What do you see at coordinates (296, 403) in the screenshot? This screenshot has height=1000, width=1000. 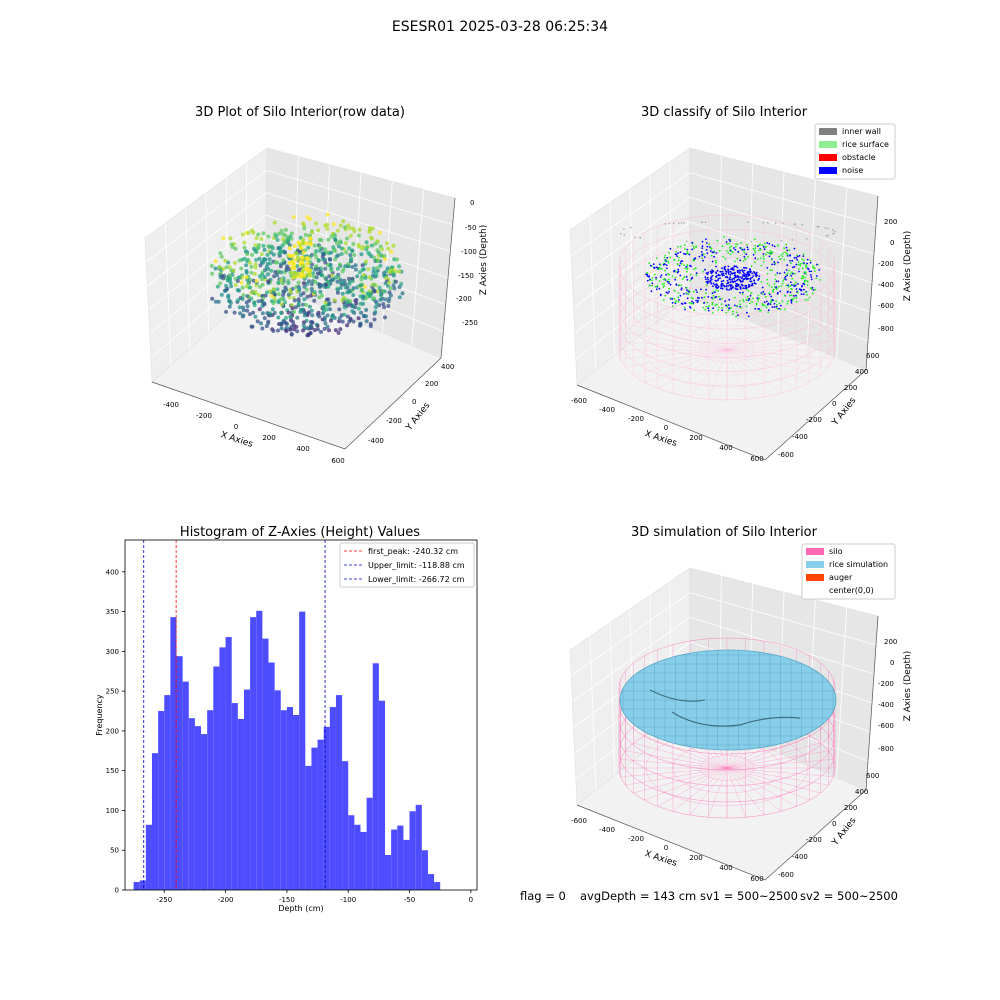 I see `axis-line` at bounding box center [296, 403].